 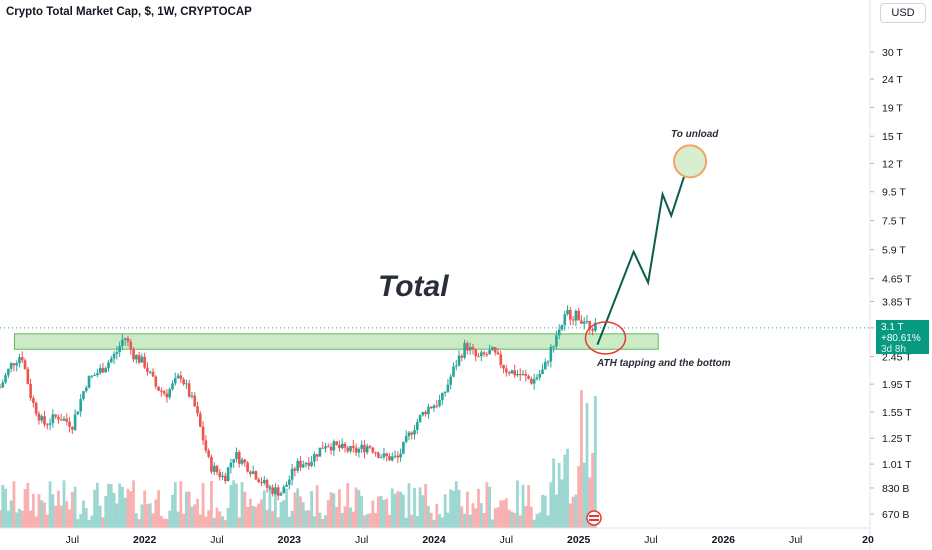 I want to click on y-tick-label: 9.5 T, so click(x=894, y=193).